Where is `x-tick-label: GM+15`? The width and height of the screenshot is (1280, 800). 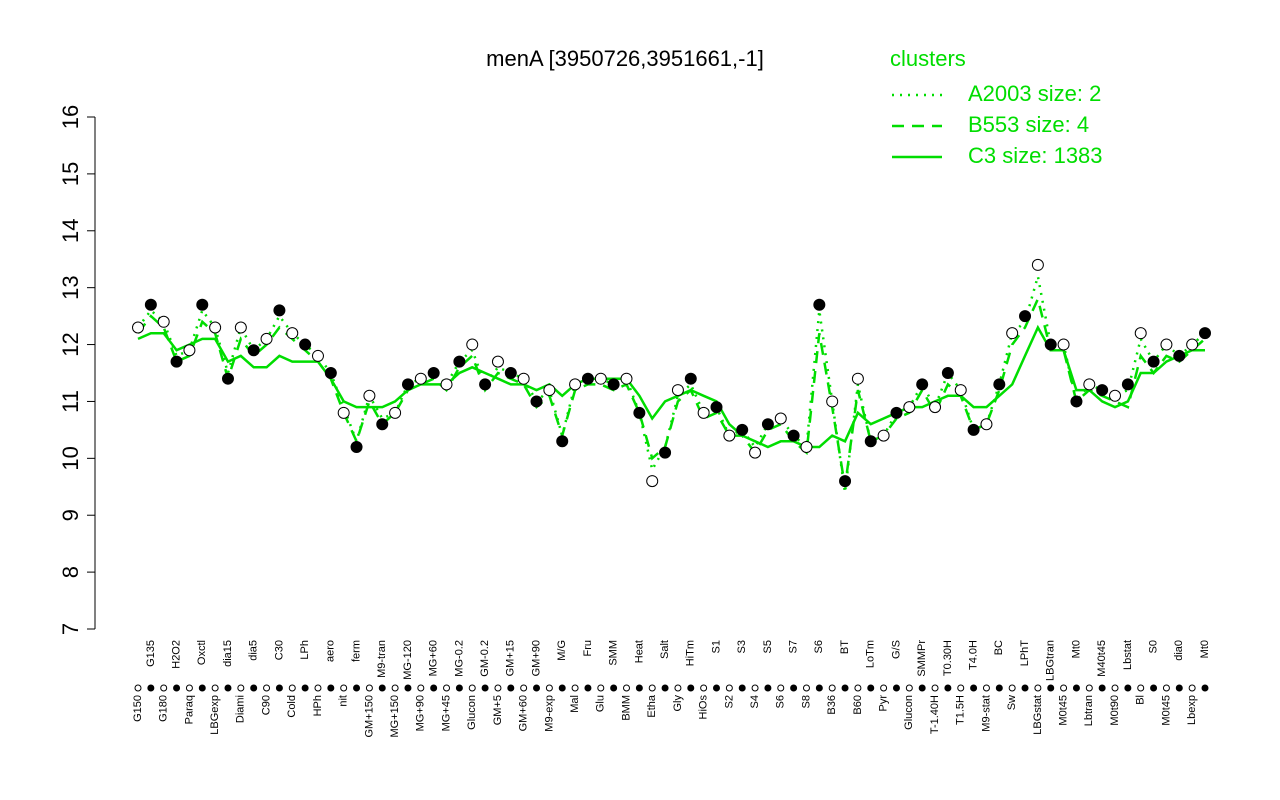 x-tick-label: GM+15 is located at coordinates (511, 658).